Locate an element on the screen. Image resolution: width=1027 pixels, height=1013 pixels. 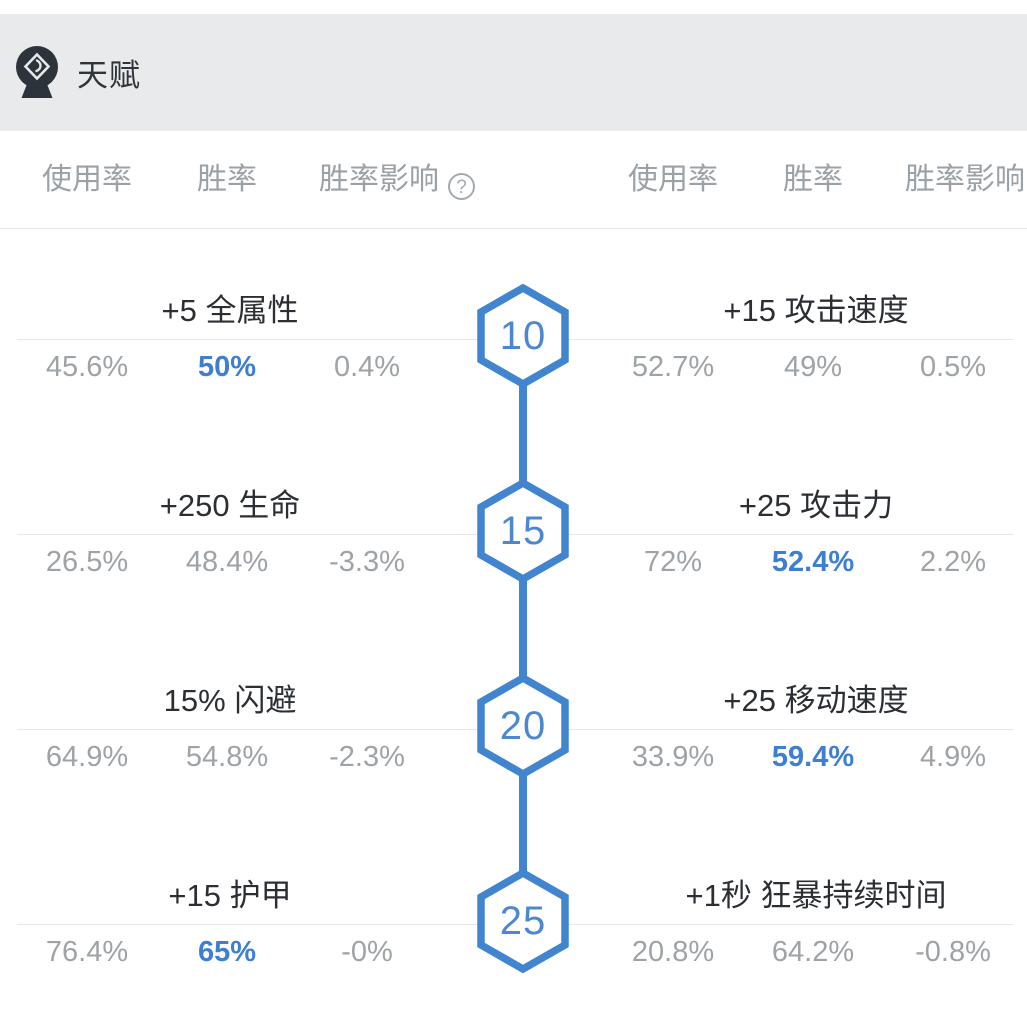
talent-stats: 20.8% 64.2% -0.8% is located at coordinates (813, 952).